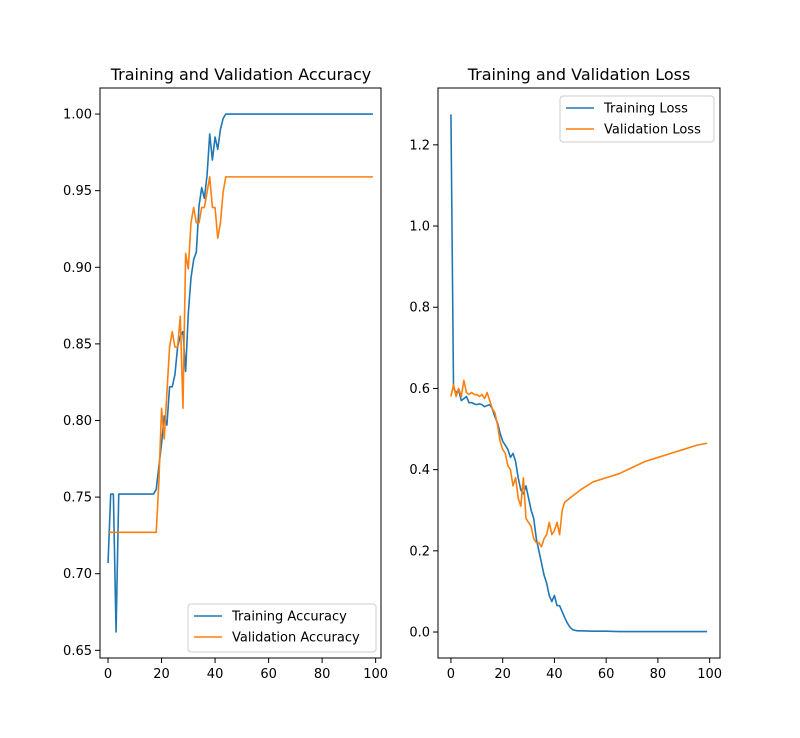 The height and width of the screenshot is (738, 800). What do you see at coordinates (77, 421) in the screenshot?
I see `y-tick-label: 0.80` at bounding box center [77, 421].